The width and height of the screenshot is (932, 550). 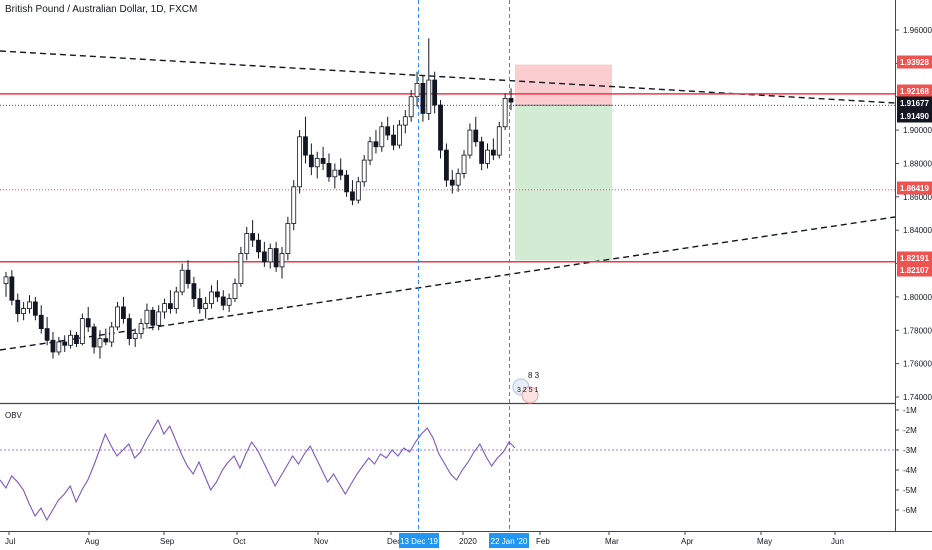 I want to click on price-tag-label-2: 1.91677, so click(x=914, y=103).